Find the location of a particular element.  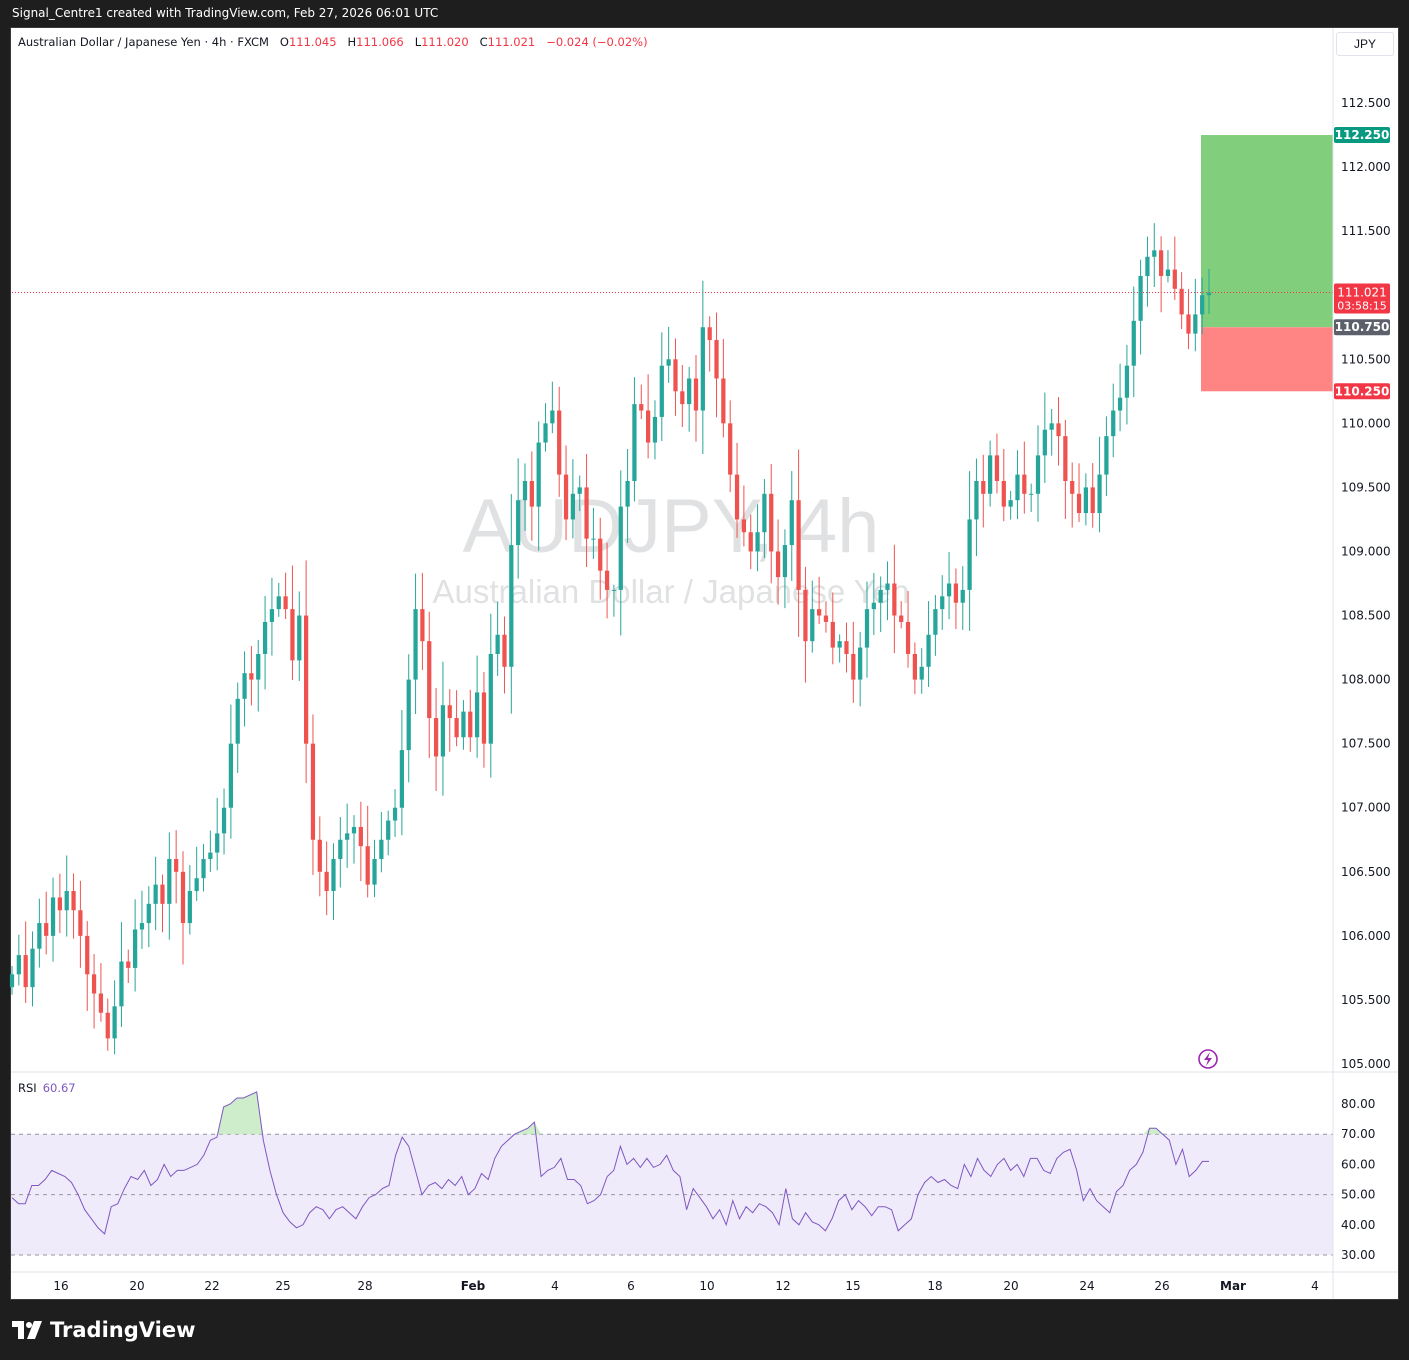

time-tick-label: 10 is located at coordinates (706, 1286).